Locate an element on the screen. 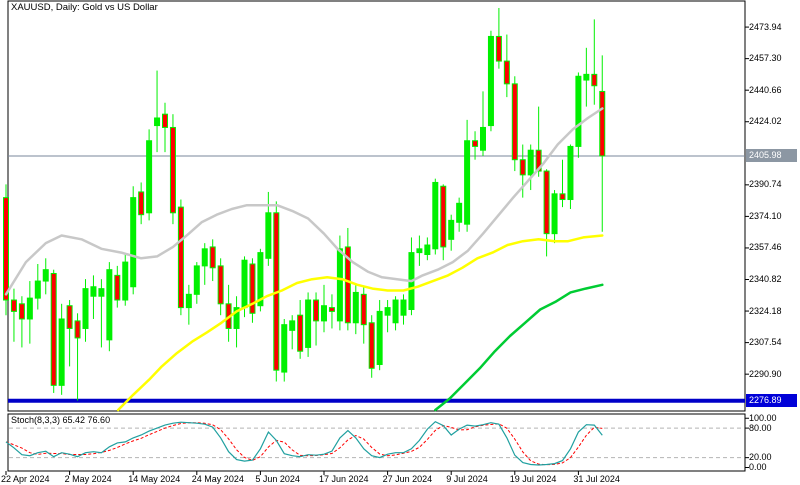 This screenshot has width=800, height=485. indicator-label: Stoch(8,3,3) 65.42 76.60 is located at coordinates (61, 420).